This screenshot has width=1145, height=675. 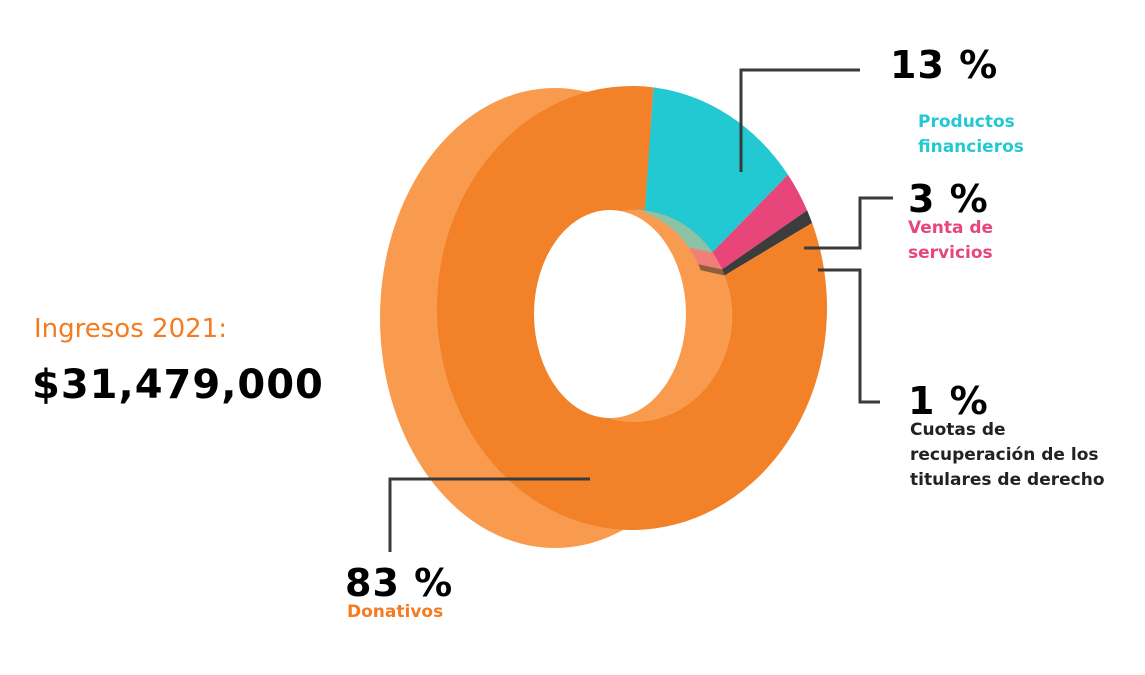 What do you see at coordinates (178, 385) in the screenshot?
I see `income-total: $31,479,000` at bounding box center [178, 385].